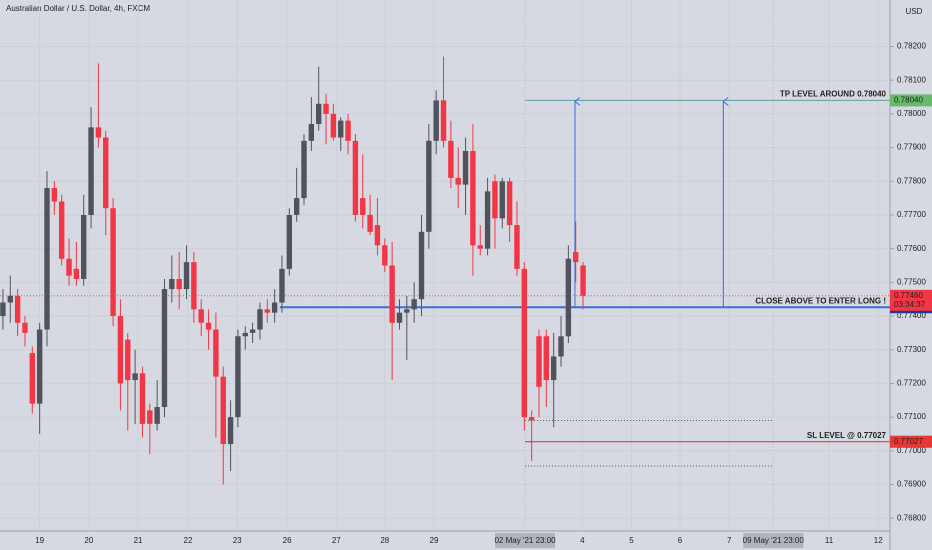 This screenshot has height=550, width=932. What do you see at coordinates (911, 46) in the screenshot?
I see `y-tick-label: 0.78200` at bounding box center [911, 46].